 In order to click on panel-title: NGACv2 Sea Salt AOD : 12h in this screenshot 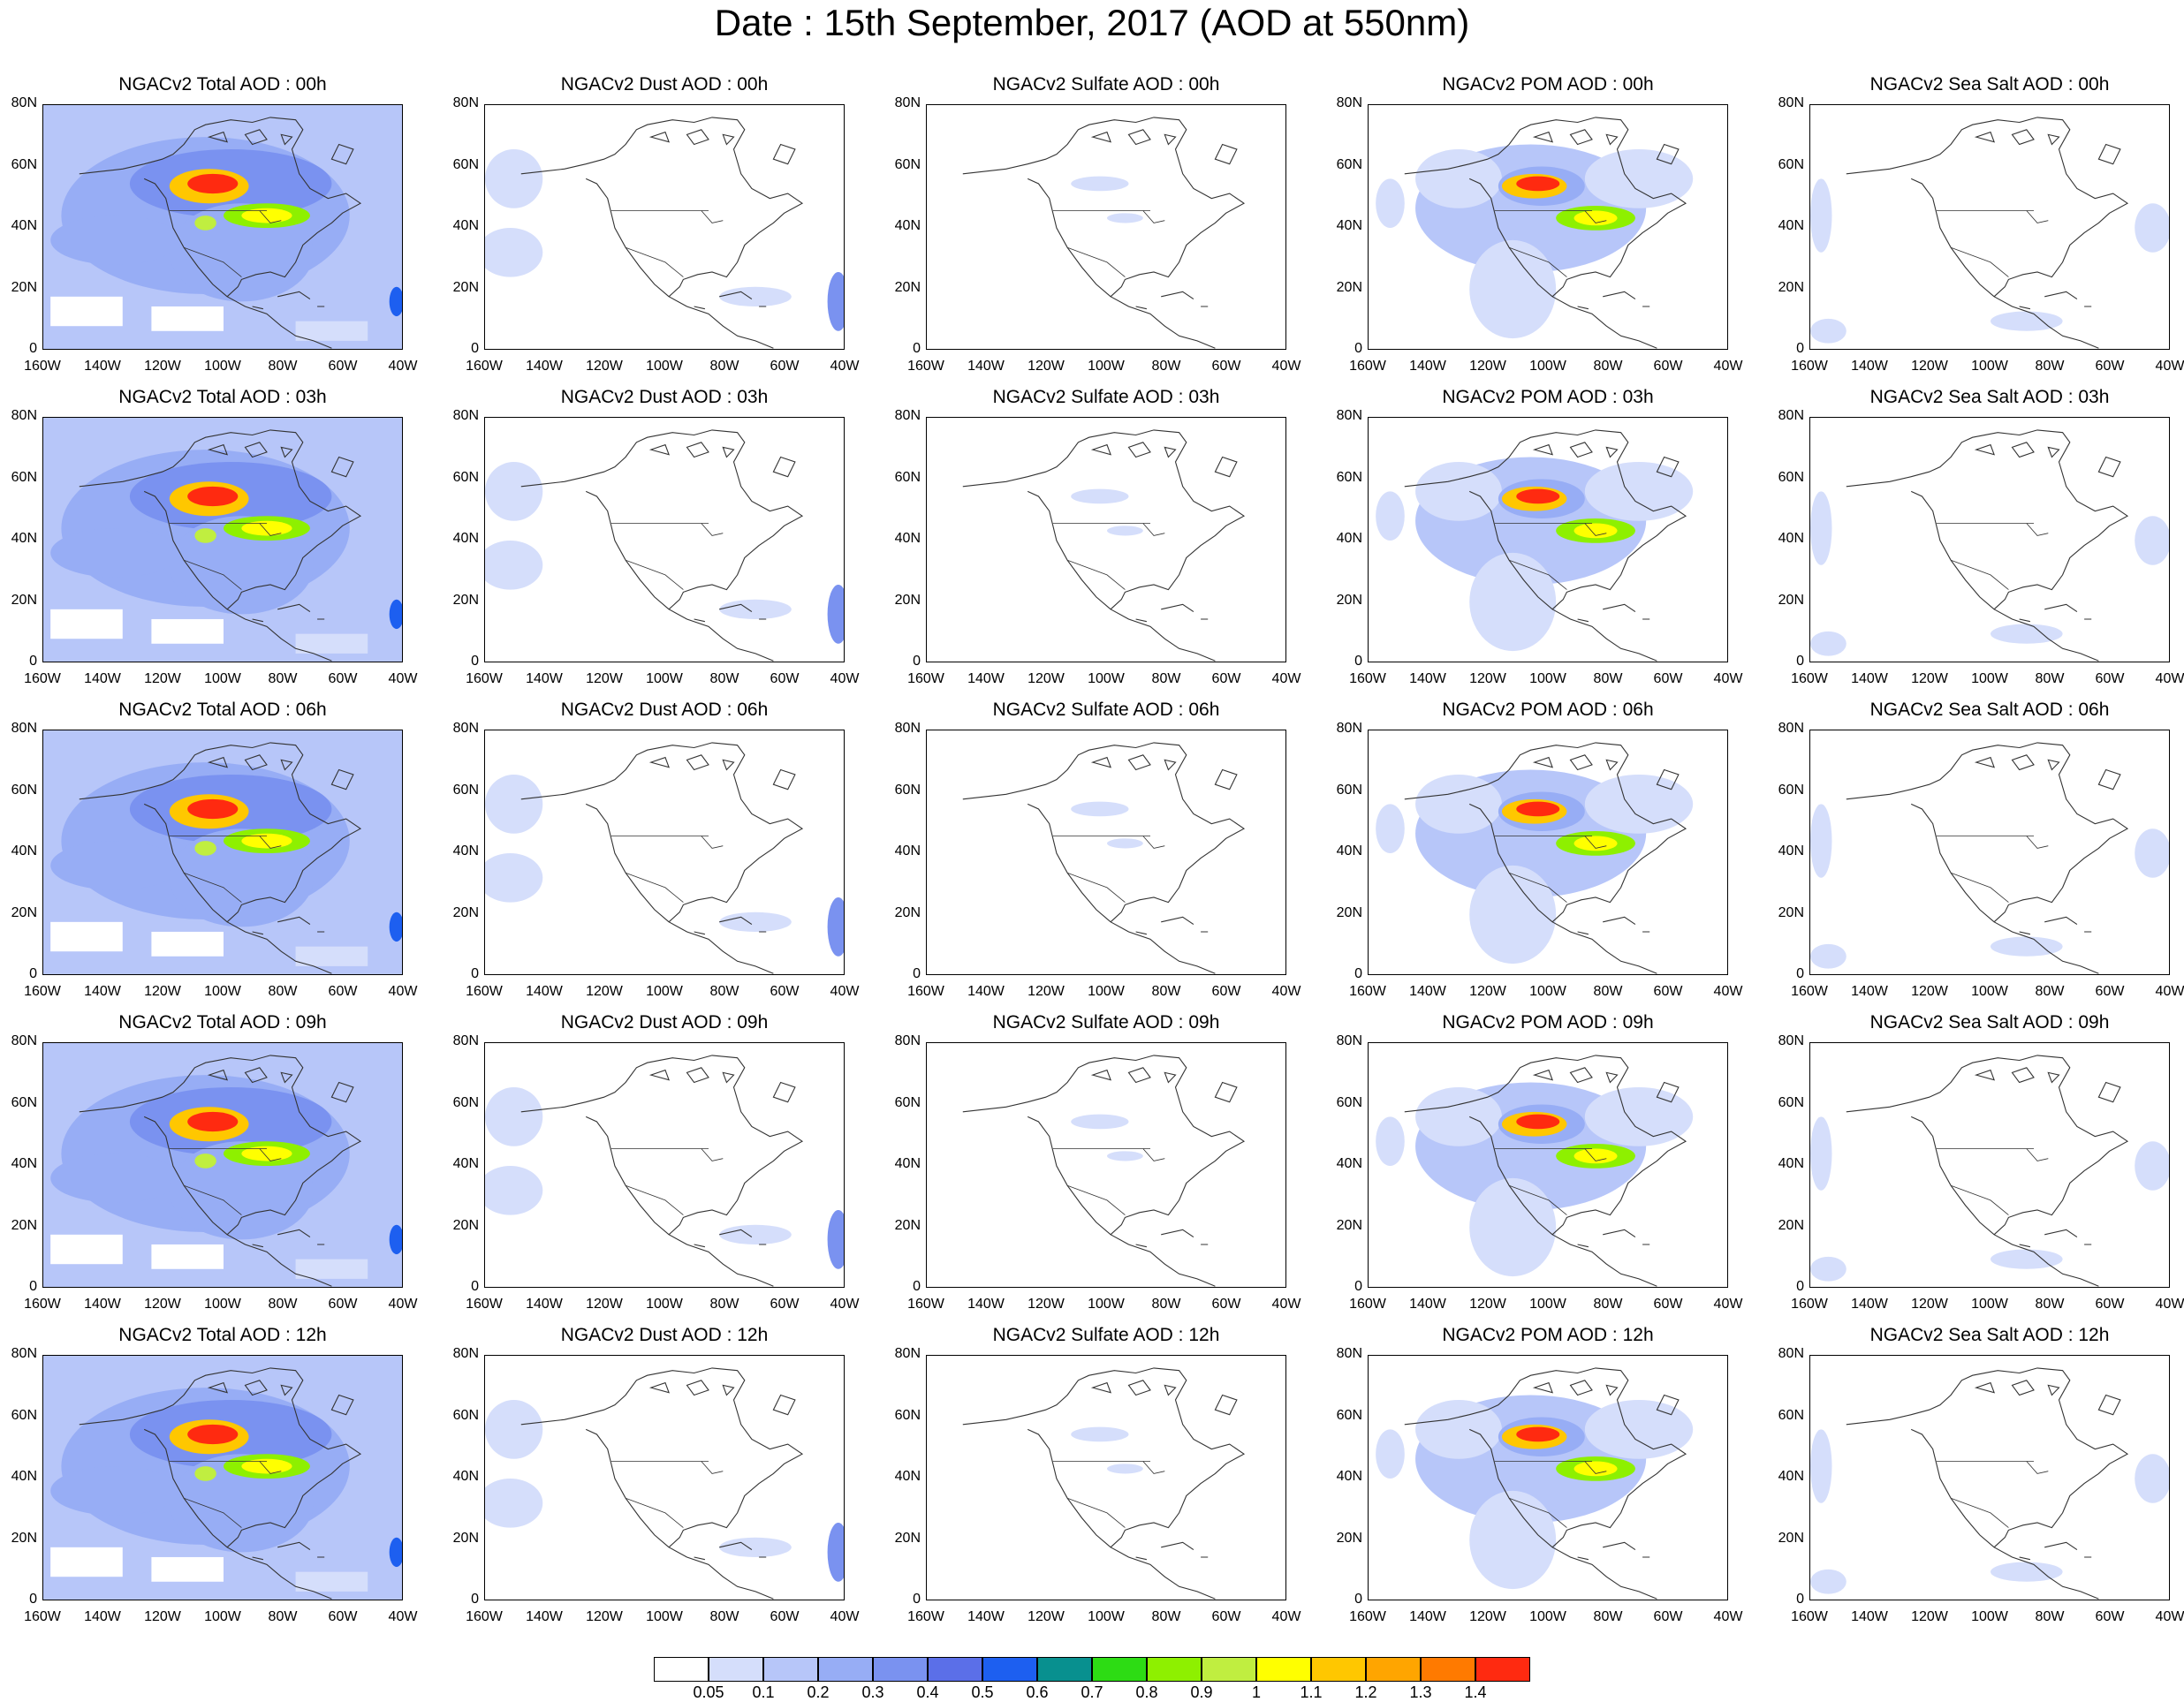, I will do `click(1989, 1335)`.